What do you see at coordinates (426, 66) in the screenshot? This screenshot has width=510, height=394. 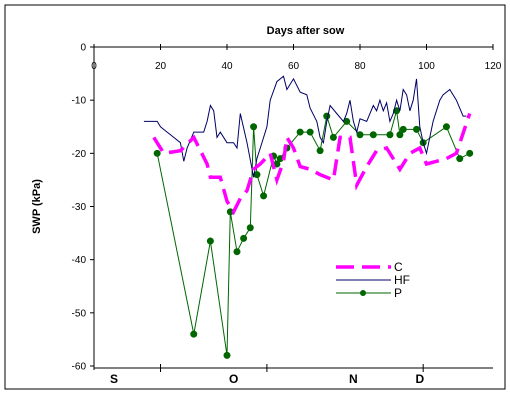 I see `x-tick-label: 100` at bounding box center [426, 66].